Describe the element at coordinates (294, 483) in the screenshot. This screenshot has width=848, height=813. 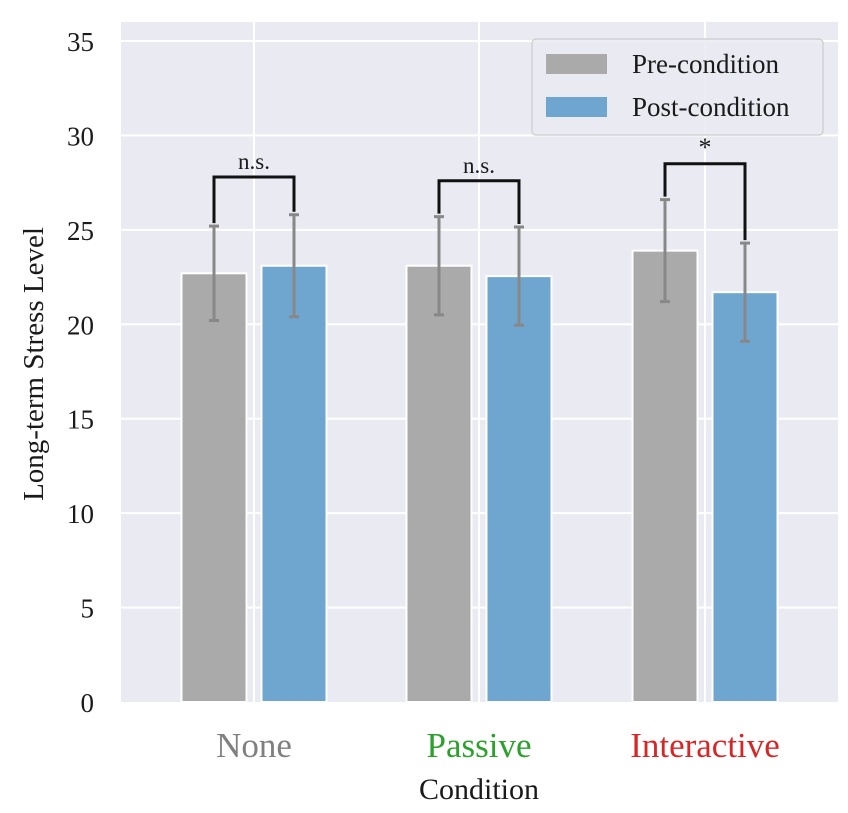
I see `bar-post-condition-none` at that location.